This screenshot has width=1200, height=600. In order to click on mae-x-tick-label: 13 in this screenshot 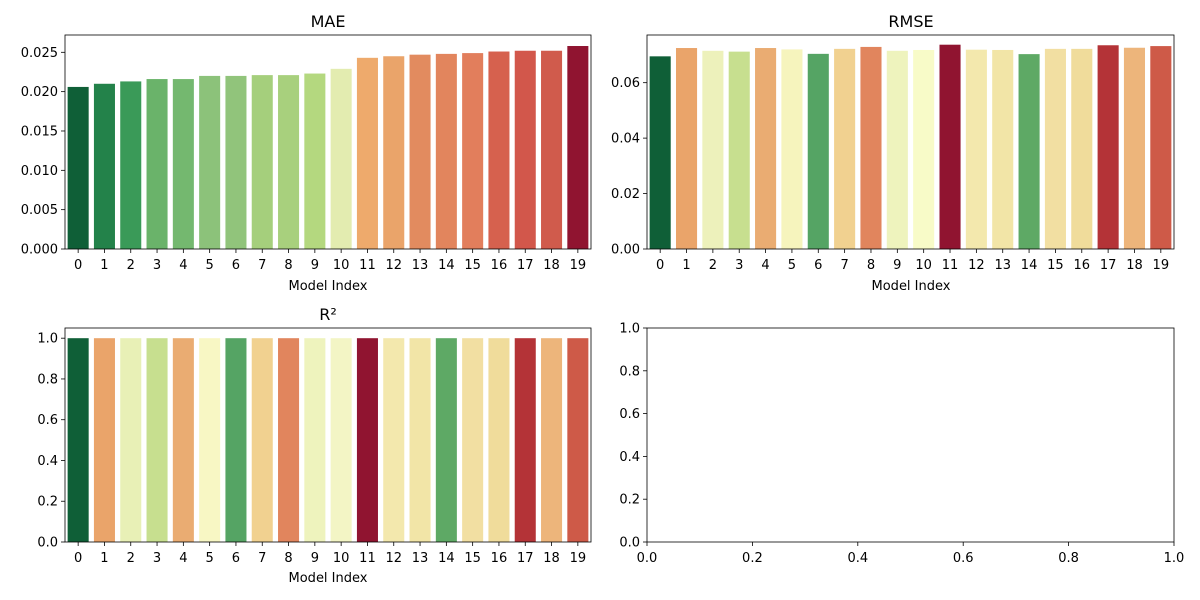, I will do `click(420, 265)`.